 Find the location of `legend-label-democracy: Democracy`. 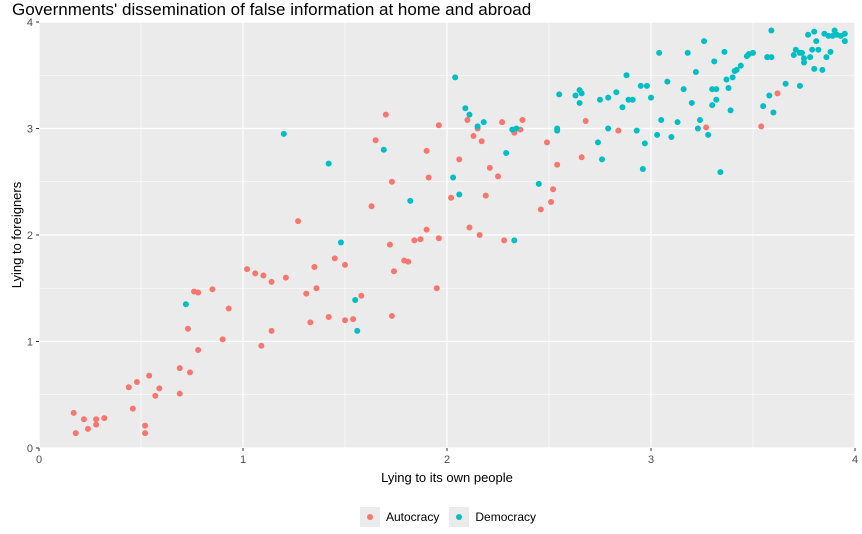

legend-label-democracy: Democracy is located at coordinates (506, 517).